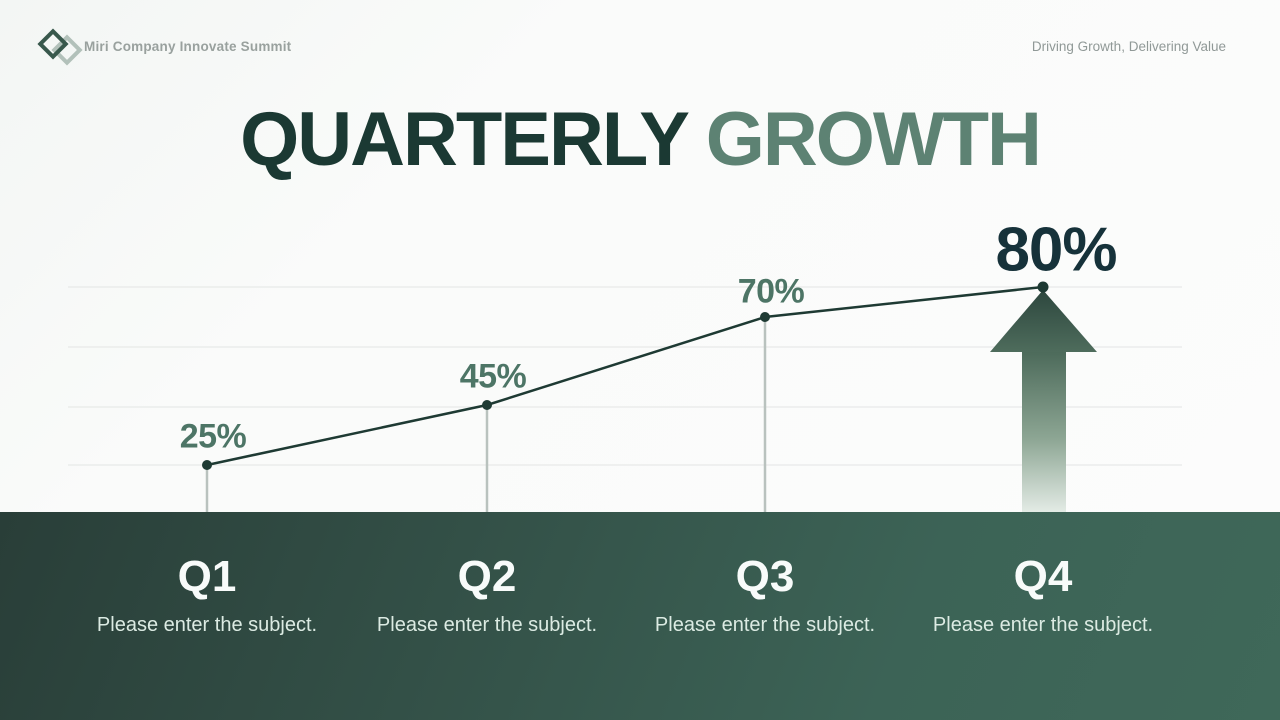 The height and width of the screenshot is (720, 1280). What do you see at coordinates (1056, 250) in the screenshot?
I see `value-label-q4: 80%` at bounding box center [1056, 250].